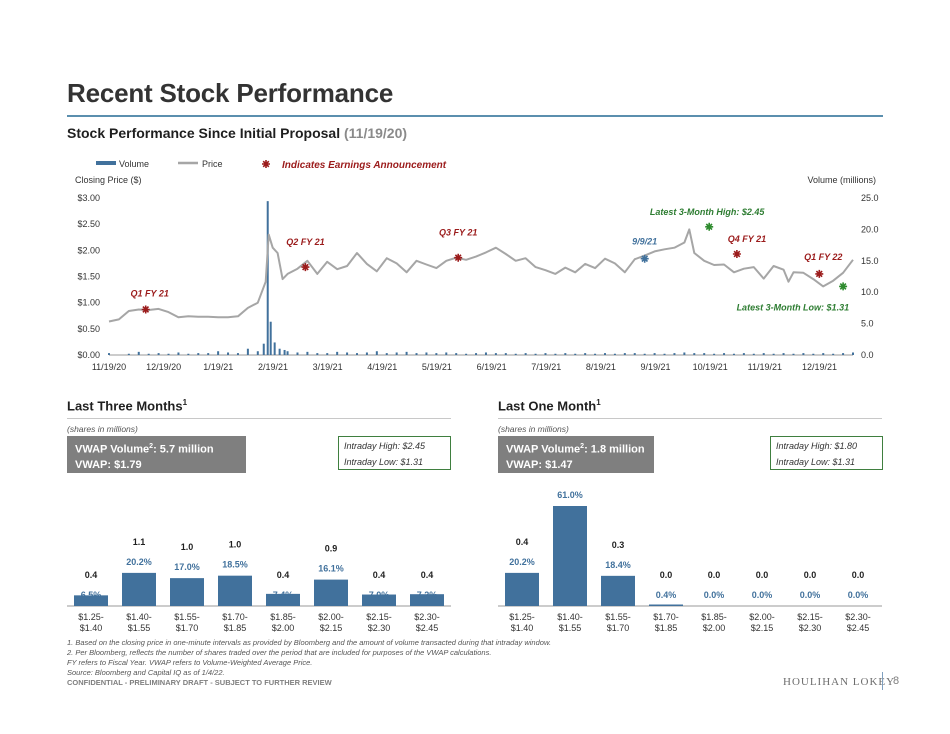 Image resolution: width=950 pixels, height=734 pixels. I want to click on three-months-category-label: $2.30, so click(379, 628).